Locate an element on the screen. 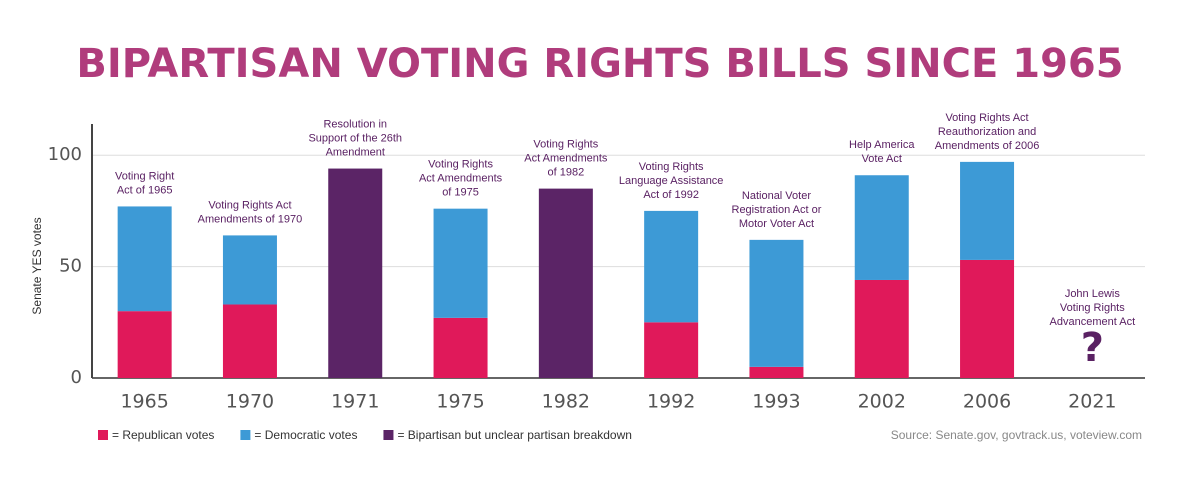 The height and width of the screenshot is (480, 1200). x-tick-label: 1971 is located at coordinates (355, 402).